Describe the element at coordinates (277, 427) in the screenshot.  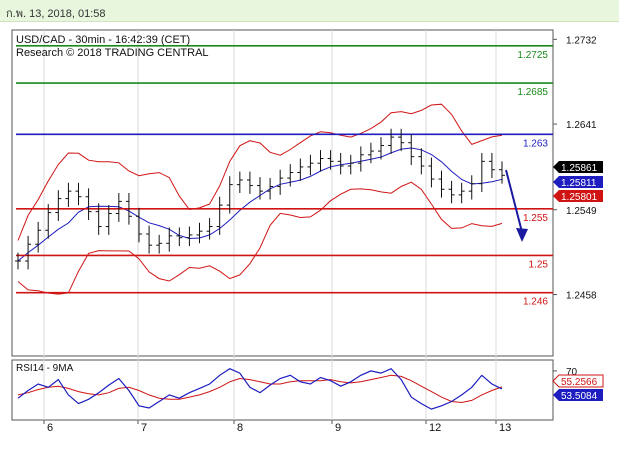
I see `time-axis: 6 7 8 9 12 13` at that location.